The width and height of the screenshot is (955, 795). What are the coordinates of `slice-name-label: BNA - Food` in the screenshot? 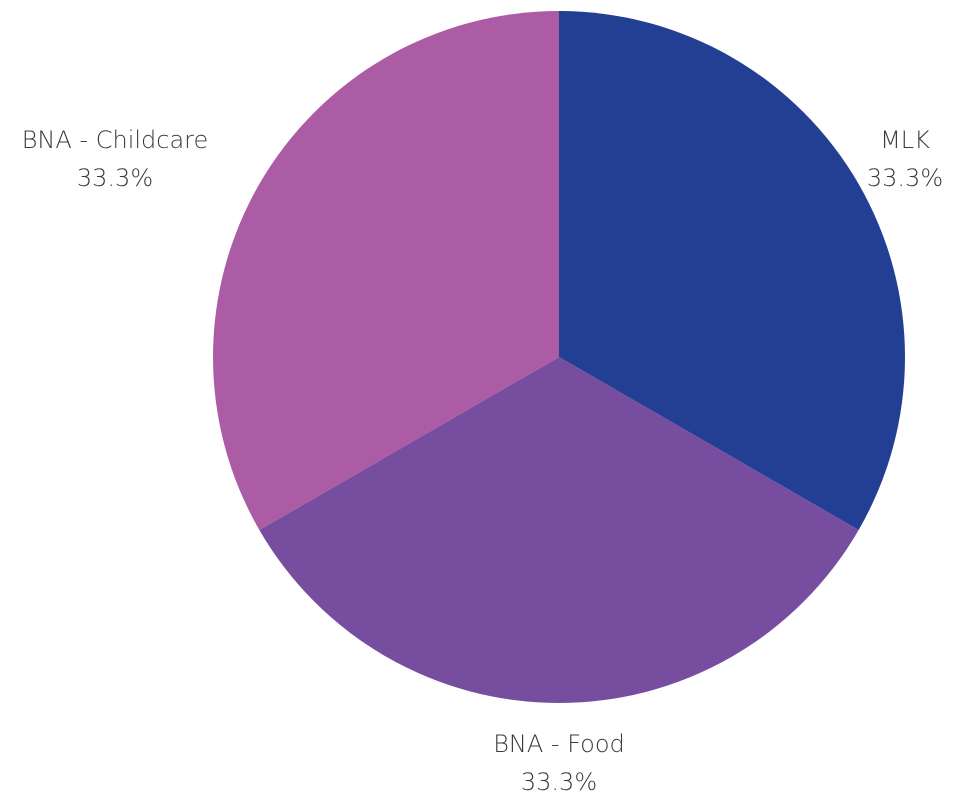 It's located at (559, 744).